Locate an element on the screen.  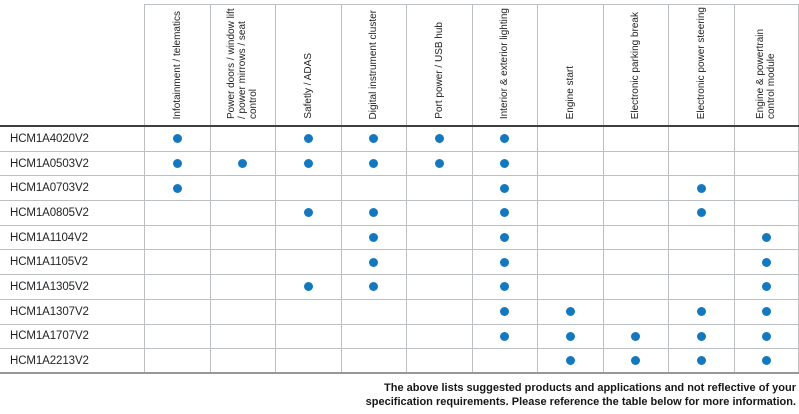
part-number-label: HCM1A1707V2 is located at coordinates (49, 336).